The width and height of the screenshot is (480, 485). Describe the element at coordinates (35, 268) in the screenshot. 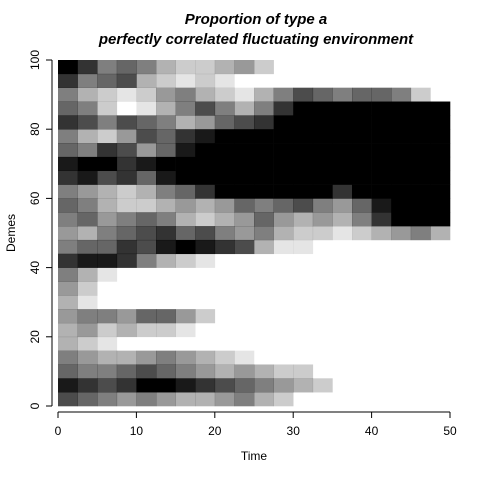

I see `y-tick-label: 40` at that location.